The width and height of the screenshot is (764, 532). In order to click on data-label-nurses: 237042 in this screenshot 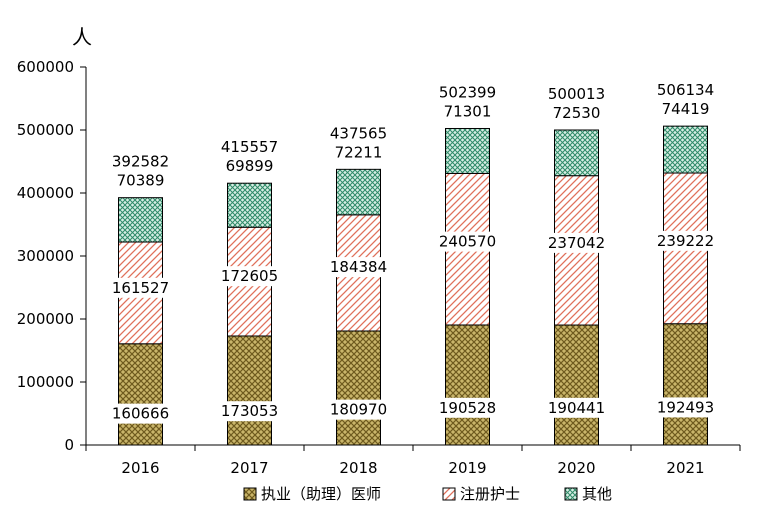, I will do `click(576, 243)`.